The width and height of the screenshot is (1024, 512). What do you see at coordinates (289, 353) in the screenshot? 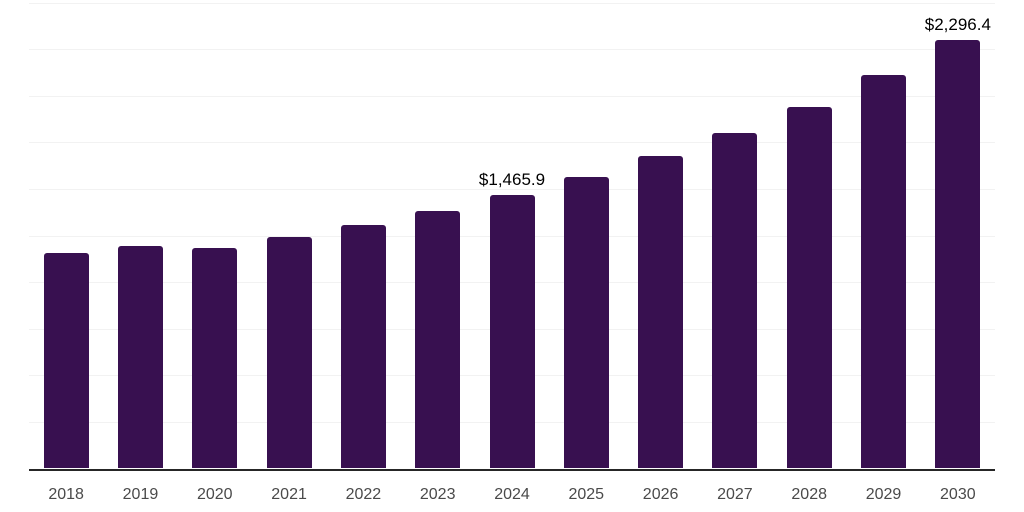
I see `bar-2021` at bounding box center [289, 353].